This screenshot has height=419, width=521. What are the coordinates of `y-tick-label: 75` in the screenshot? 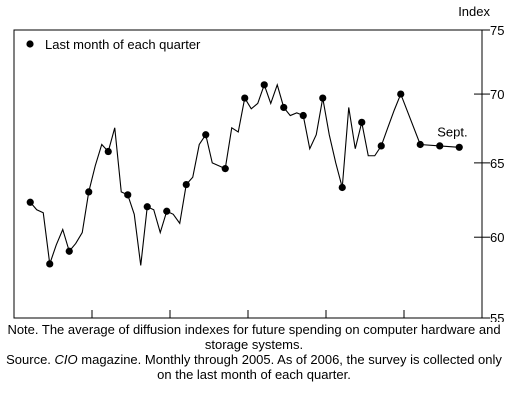 It's located at (497, 30).